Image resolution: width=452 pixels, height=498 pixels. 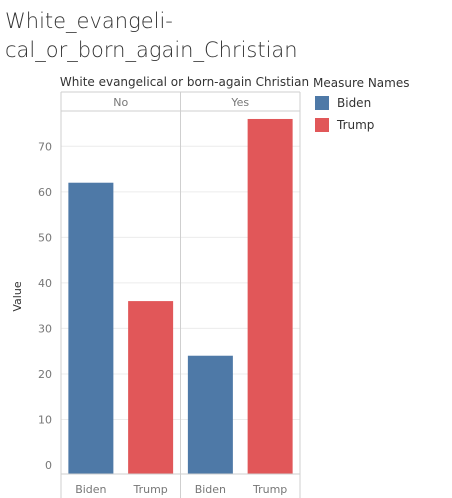 I want to click on bar-no-trump, so click(x=151, y=387).